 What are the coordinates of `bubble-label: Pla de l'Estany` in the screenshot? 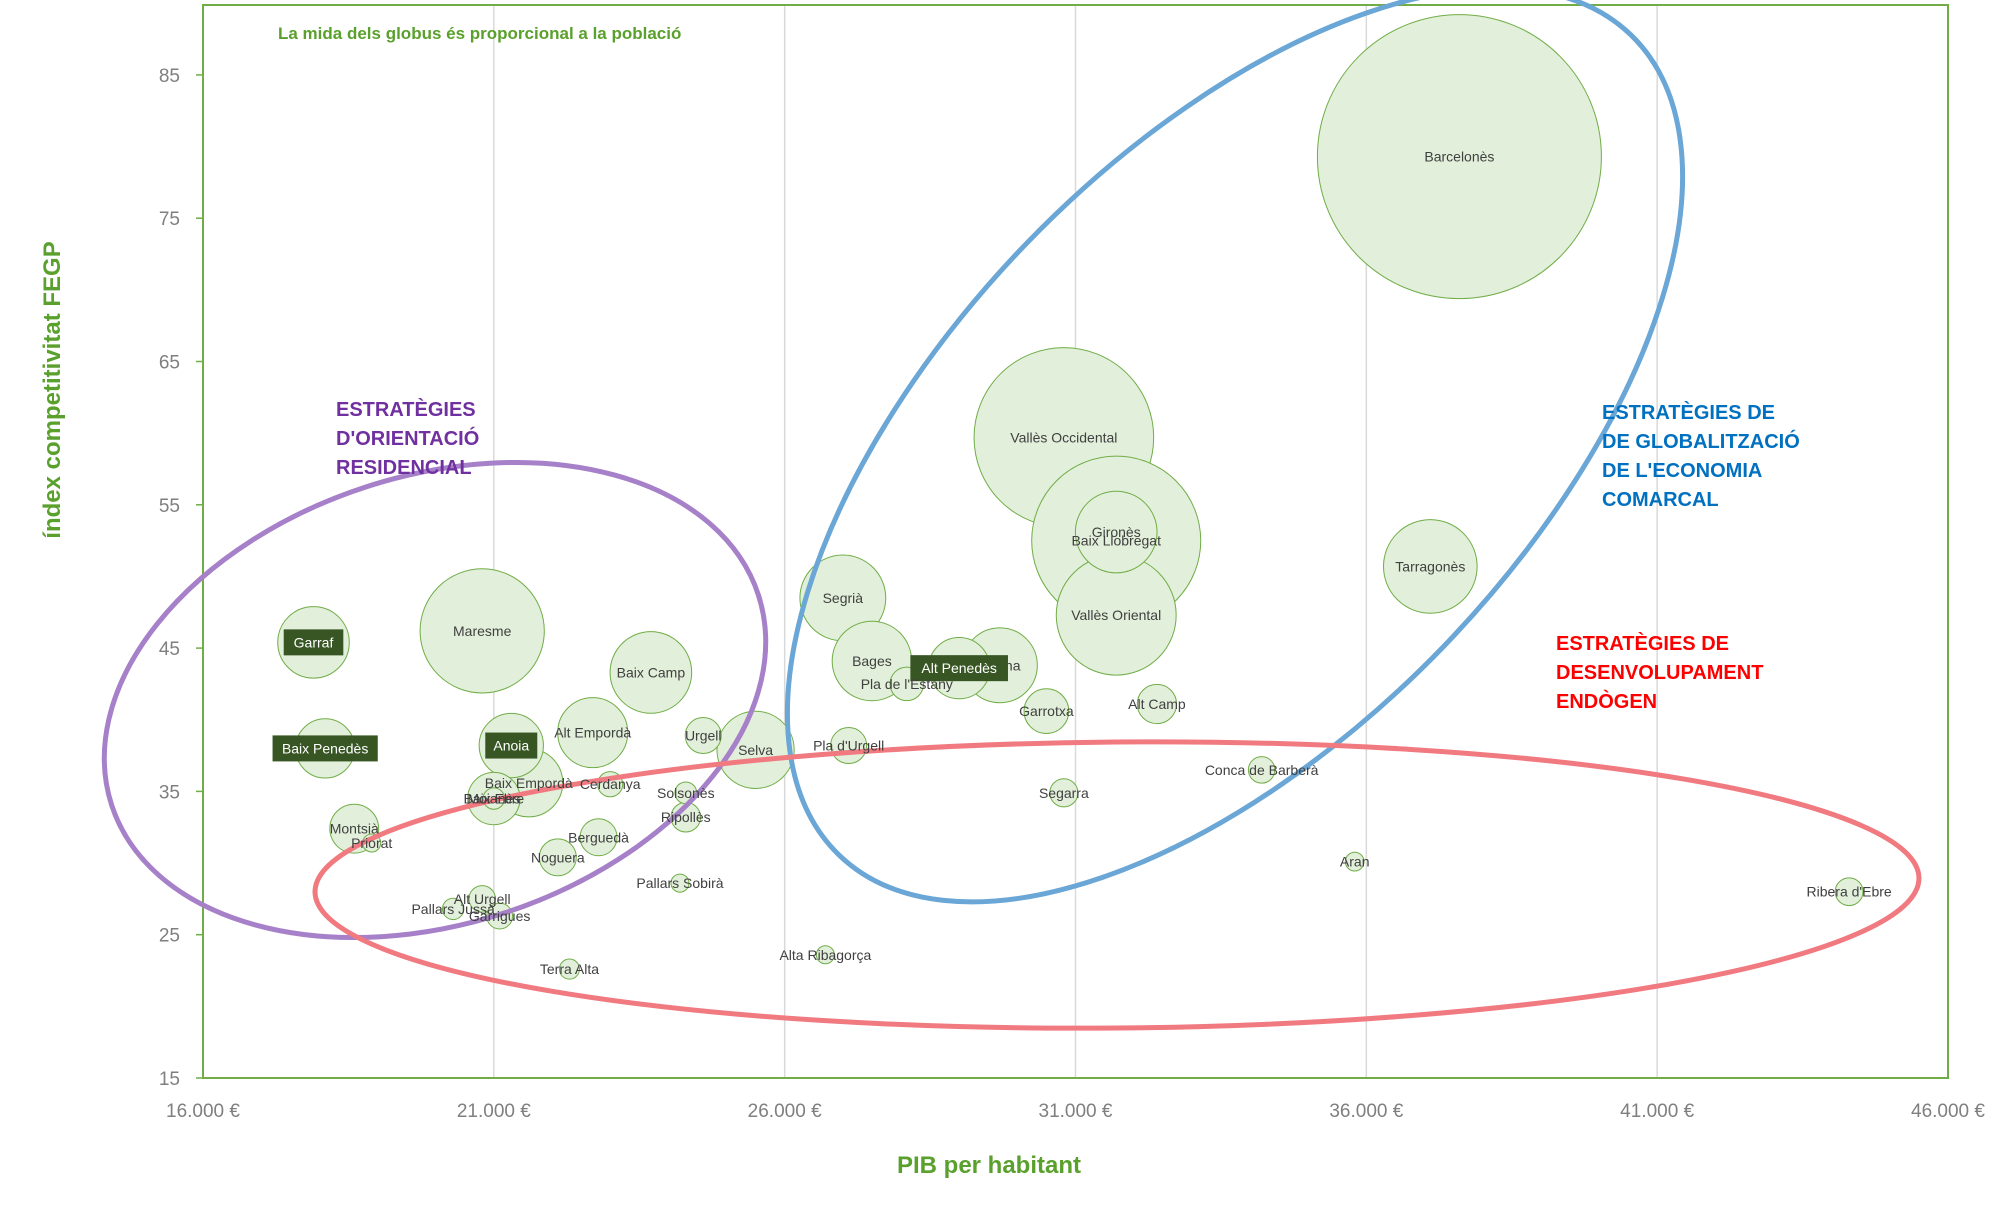 It's located at (907, 684).